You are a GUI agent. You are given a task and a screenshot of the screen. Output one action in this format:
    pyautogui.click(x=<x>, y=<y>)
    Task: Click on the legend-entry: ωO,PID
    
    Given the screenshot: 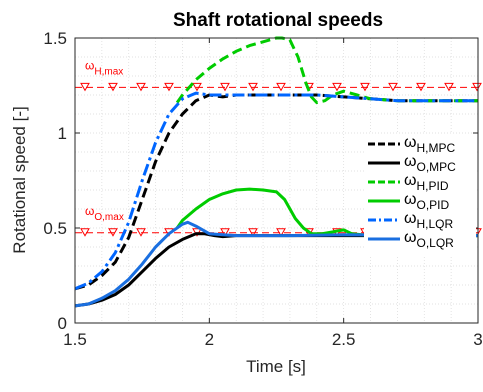 What is the action you would take?
    pyautogui.click(x=427, y=201)
    